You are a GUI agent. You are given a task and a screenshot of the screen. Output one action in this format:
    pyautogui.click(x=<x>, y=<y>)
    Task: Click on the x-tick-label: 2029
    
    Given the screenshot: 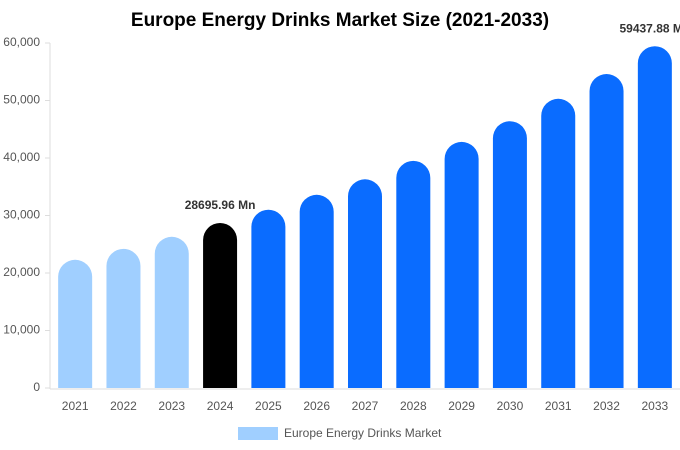 What is the action you would take?
    pyautogui.click(x=461, y=406)
    